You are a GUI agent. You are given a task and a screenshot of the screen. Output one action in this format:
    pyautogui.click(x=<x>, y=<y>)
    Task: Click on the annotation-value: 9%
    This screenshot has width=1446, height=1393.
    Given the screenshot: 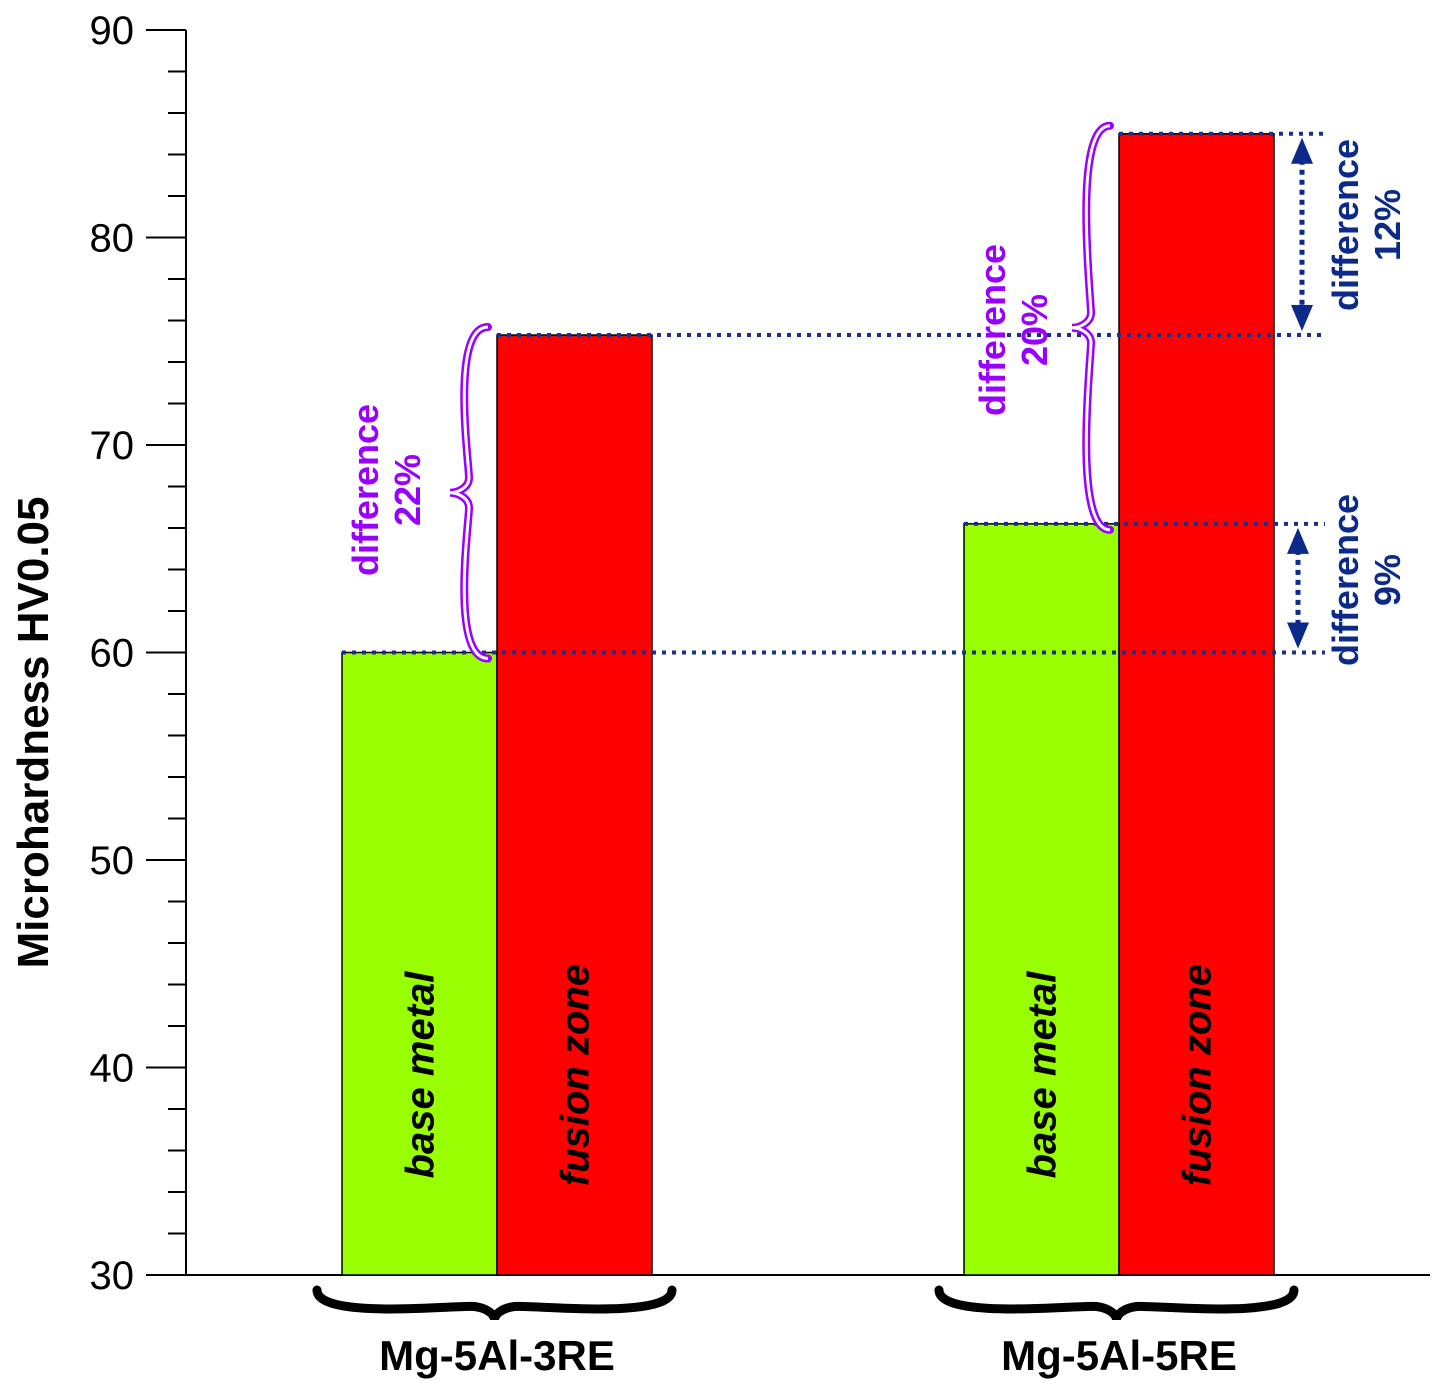 What is the action you would take?
    pyautogui.click(x=1387, y=580)
    